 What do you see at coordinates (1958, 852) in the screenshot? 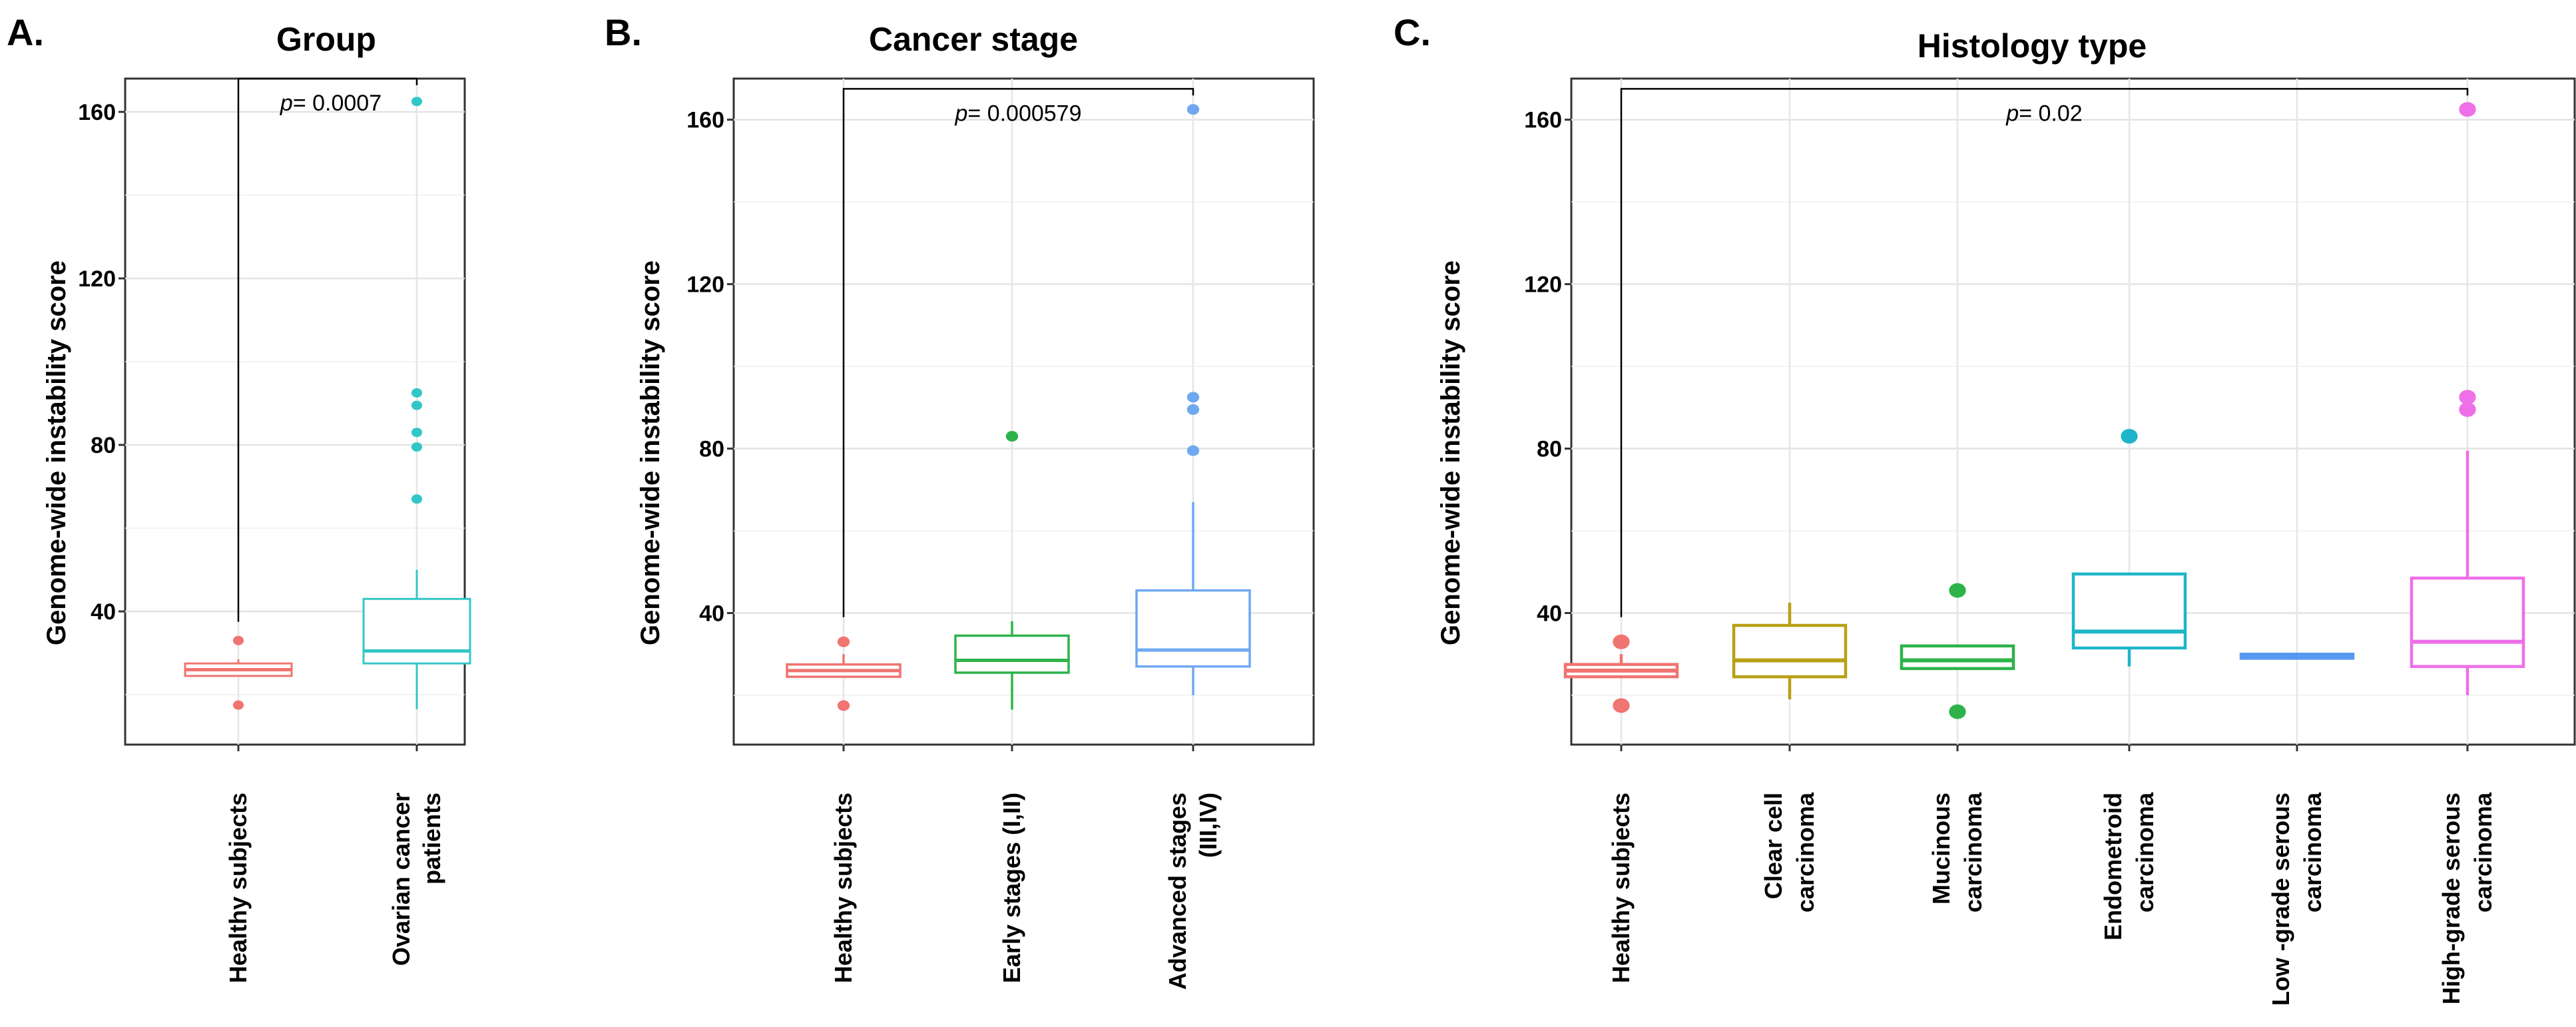
I see `x-tick-label: Mucinous carcinoma` at bounding box center [1958, 852].